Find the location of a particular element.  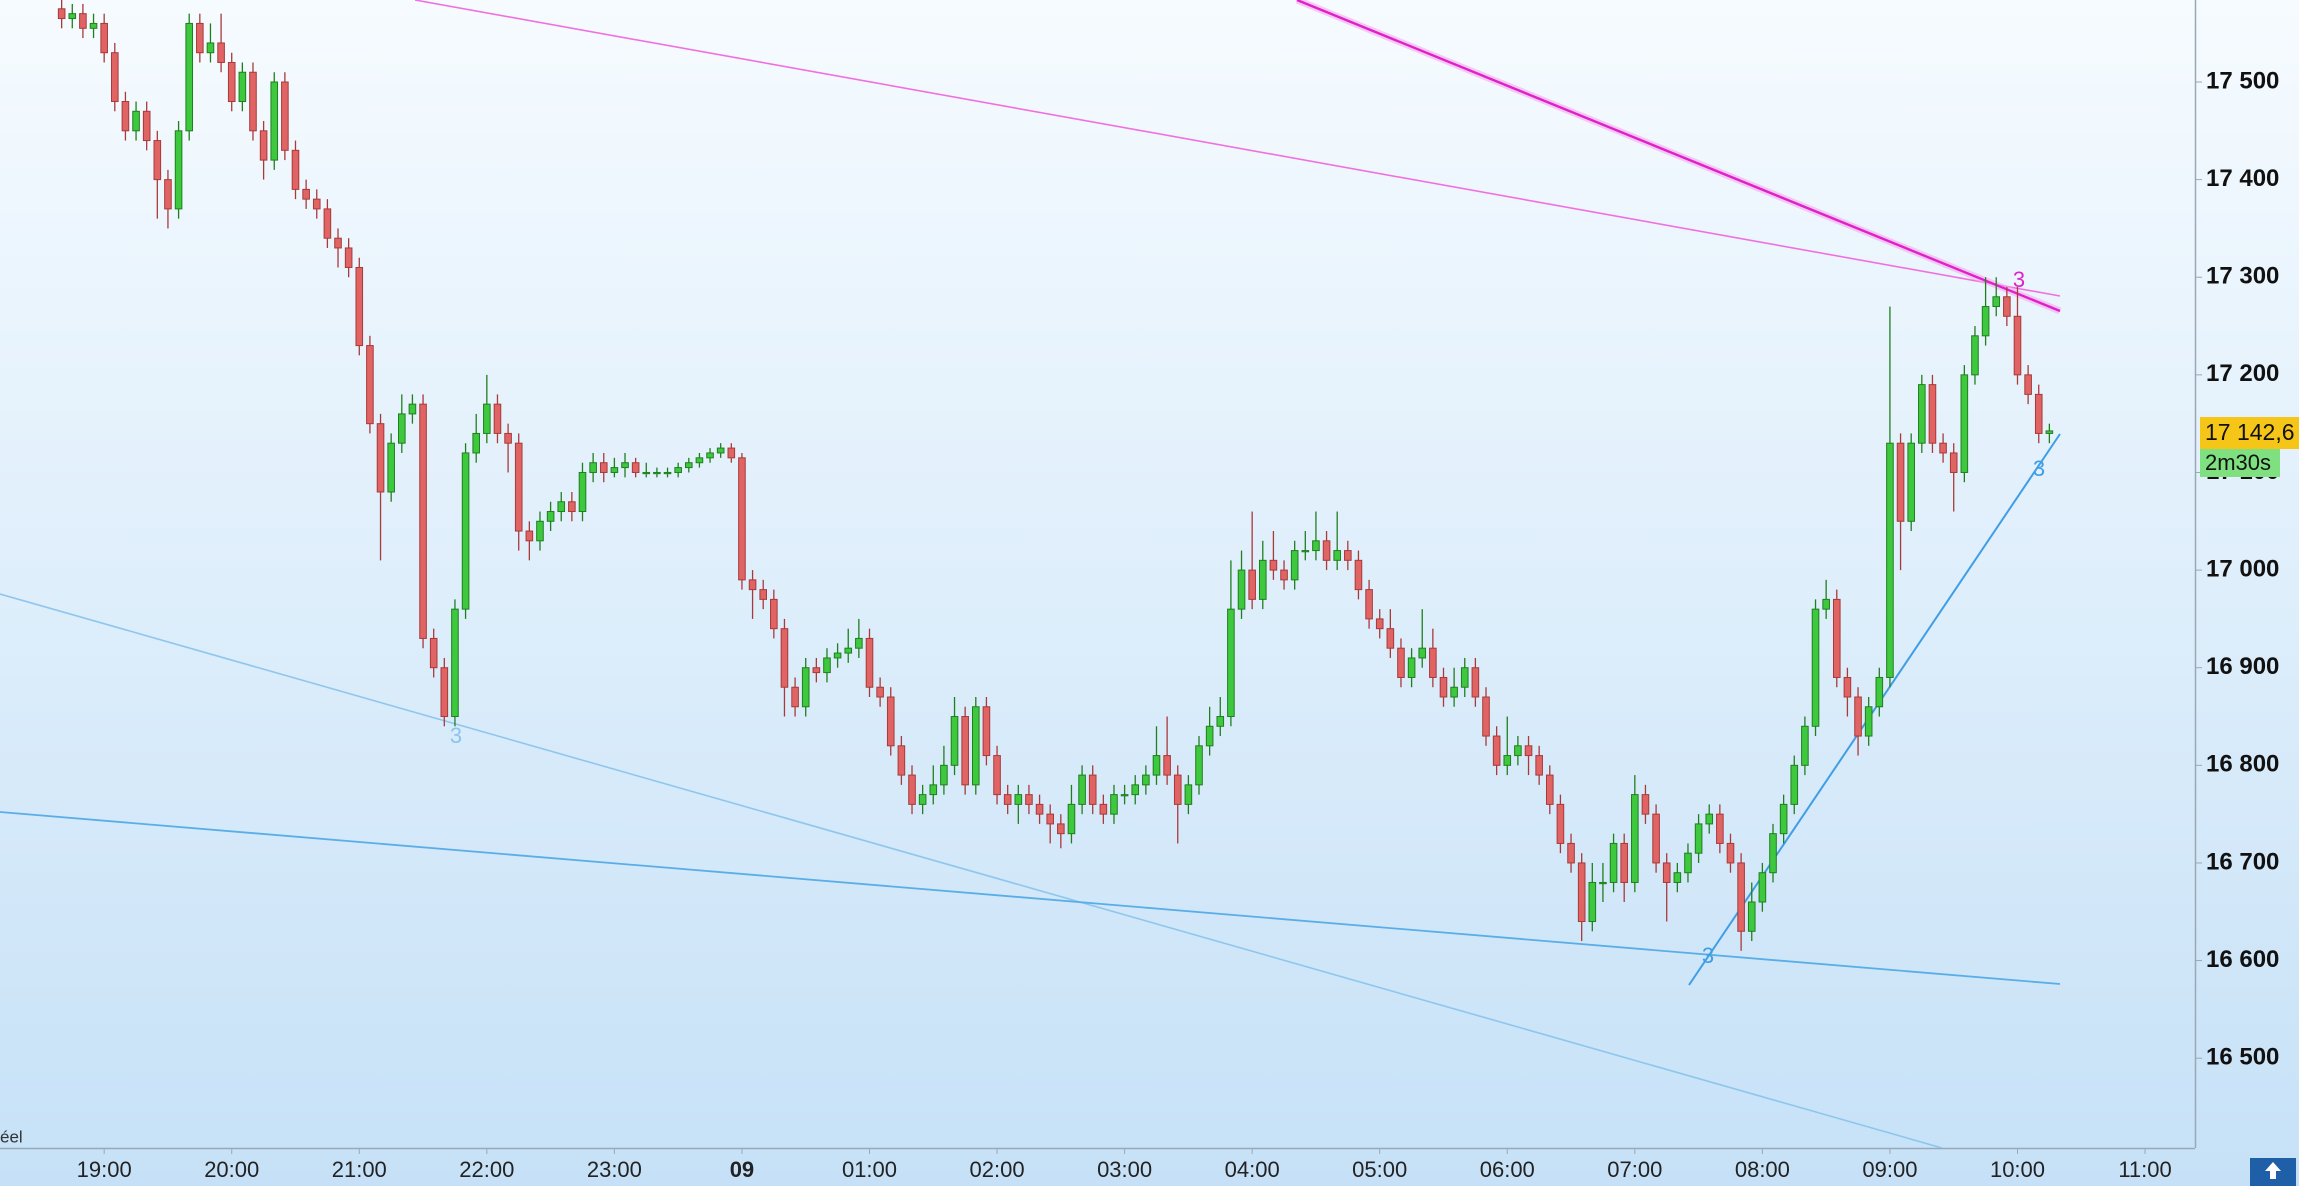

x-tick-label: 11:00 is located at coordinates (2144, 1169).